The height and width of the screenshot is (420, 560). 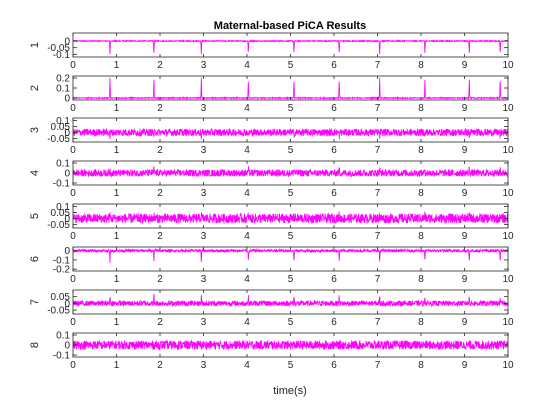 I want to click on subplot-2: 0 1 2 3 4 5 6 7 8 9 10 0.20.10 2, so click(x=271, y=94).